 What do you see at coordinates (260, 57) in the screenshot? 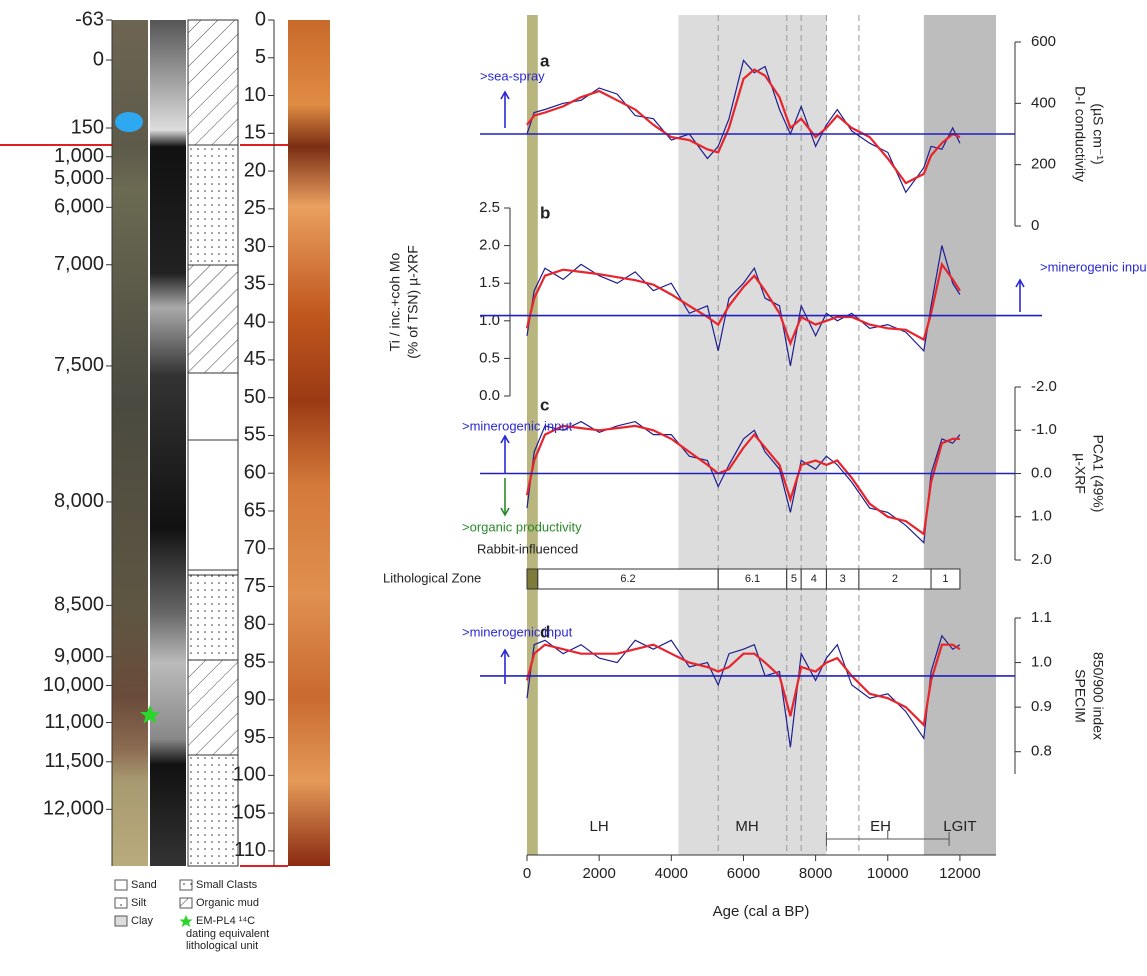
I see `depth-tick-label: 5` at bounding box center [260, 57].